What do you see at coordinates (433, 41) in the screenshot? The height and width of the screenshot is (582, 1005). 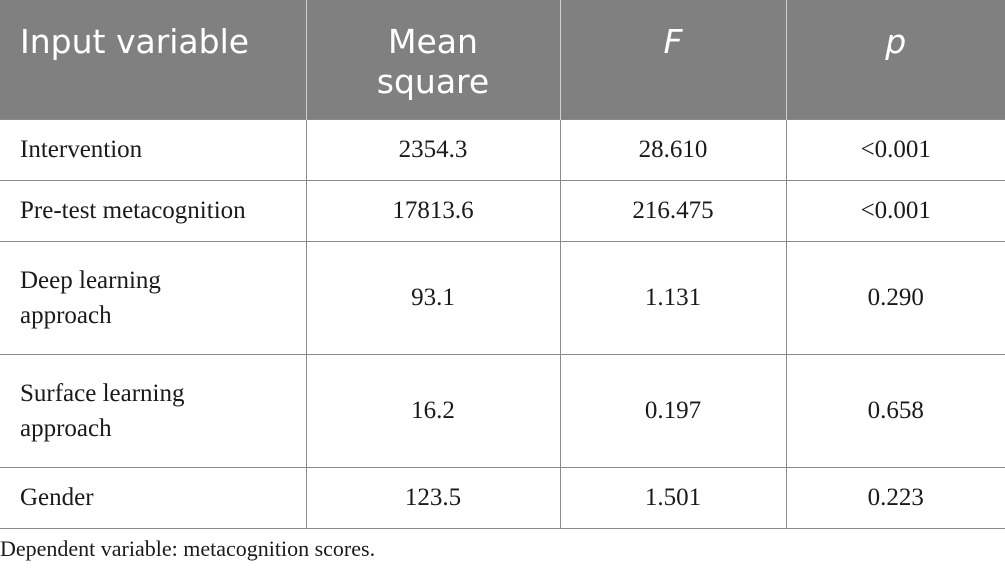 I see `header-mean-square-line1: Mean` at bounding box center [433, 41].